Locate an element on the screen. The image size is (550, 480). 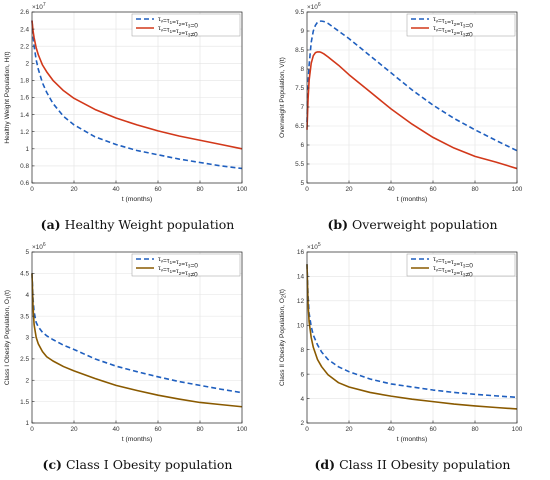
caption-tag: (d) is located at coordinates (325, 464).